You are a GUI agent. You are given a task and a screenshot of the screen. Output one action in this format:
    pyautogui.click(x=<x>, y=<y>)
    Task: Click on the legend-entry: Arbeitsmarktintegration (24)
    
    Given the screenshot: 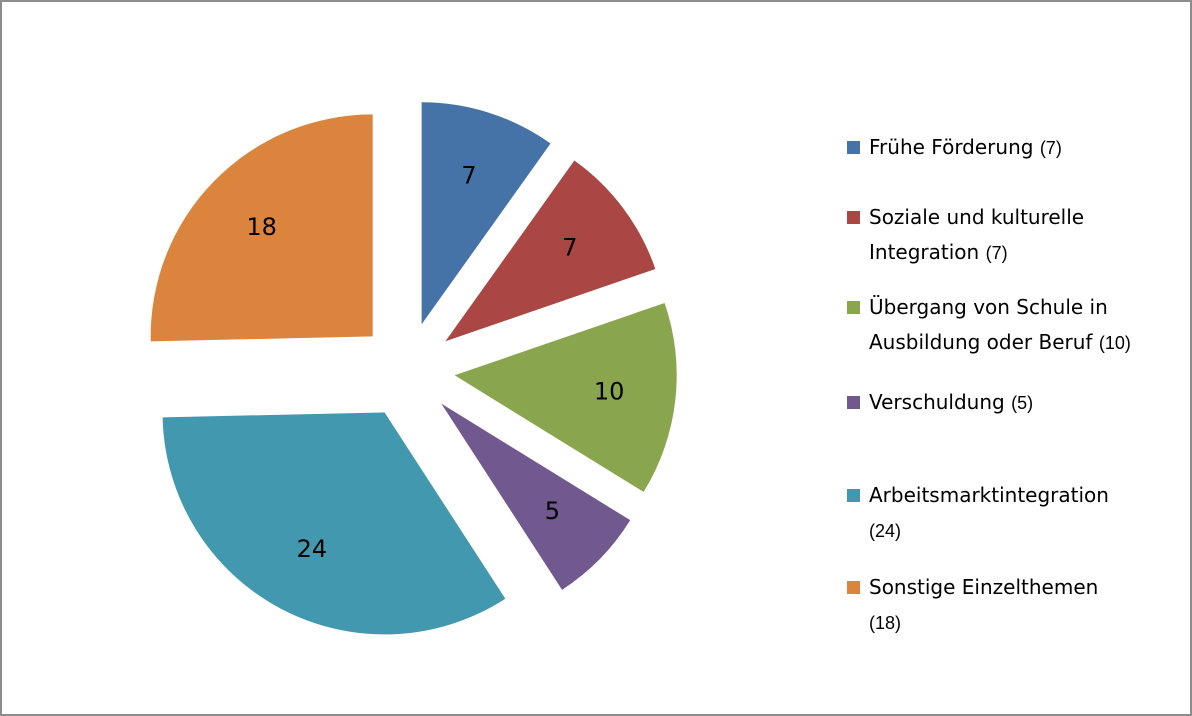 What is the action you would take?
    pyautogui.click(x=983, y=513)
    